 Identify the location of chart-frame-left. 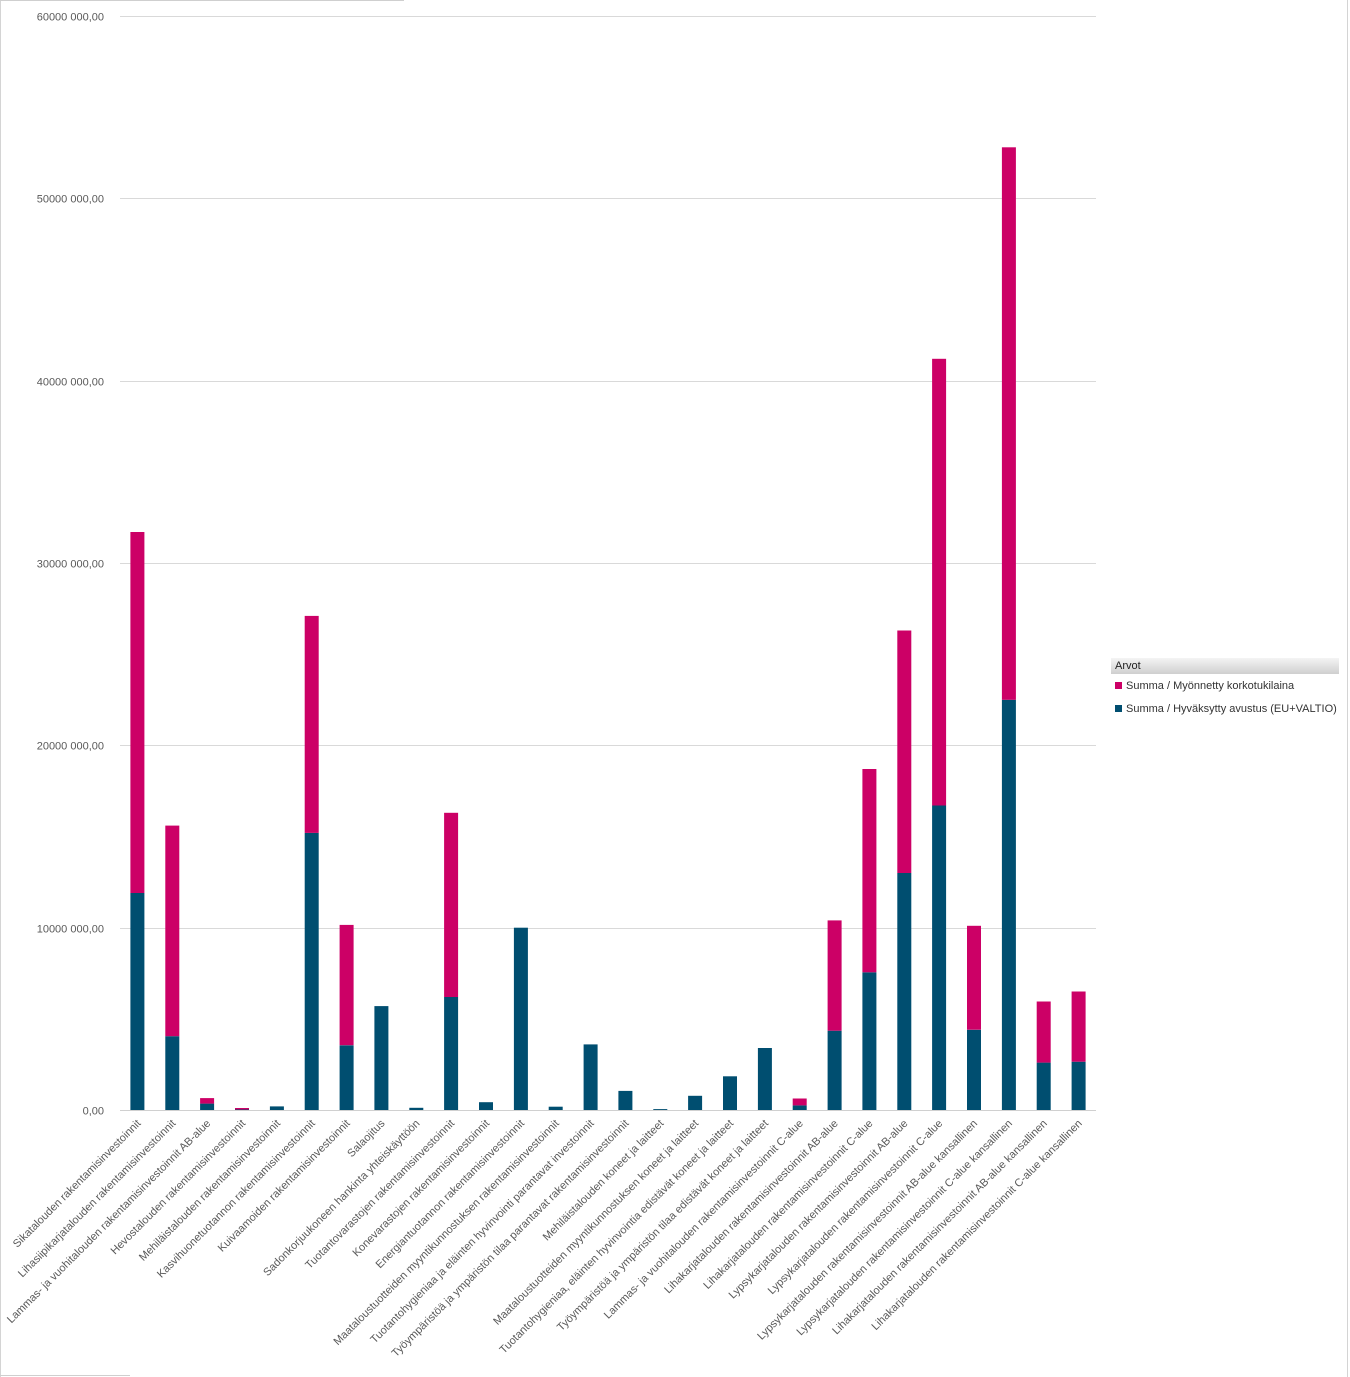
(0, 688).